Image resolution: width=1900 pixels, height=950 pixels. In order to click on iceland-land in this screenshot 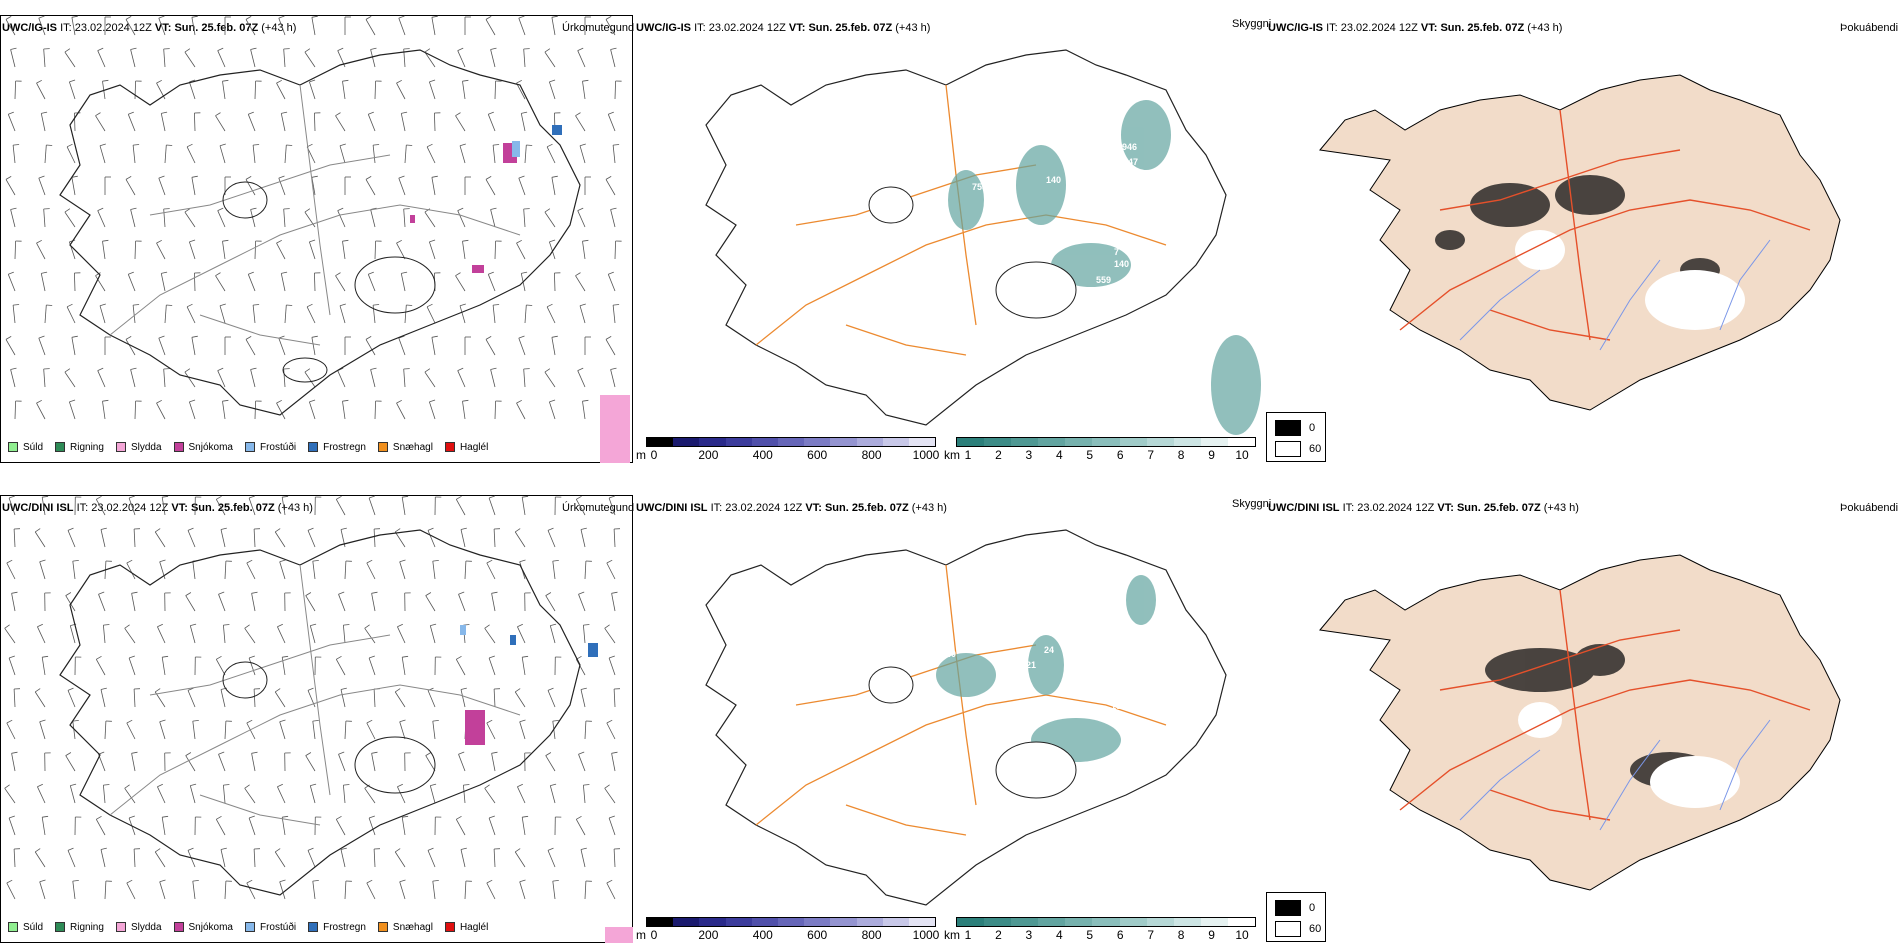, I will do `click(1580, 722)`.